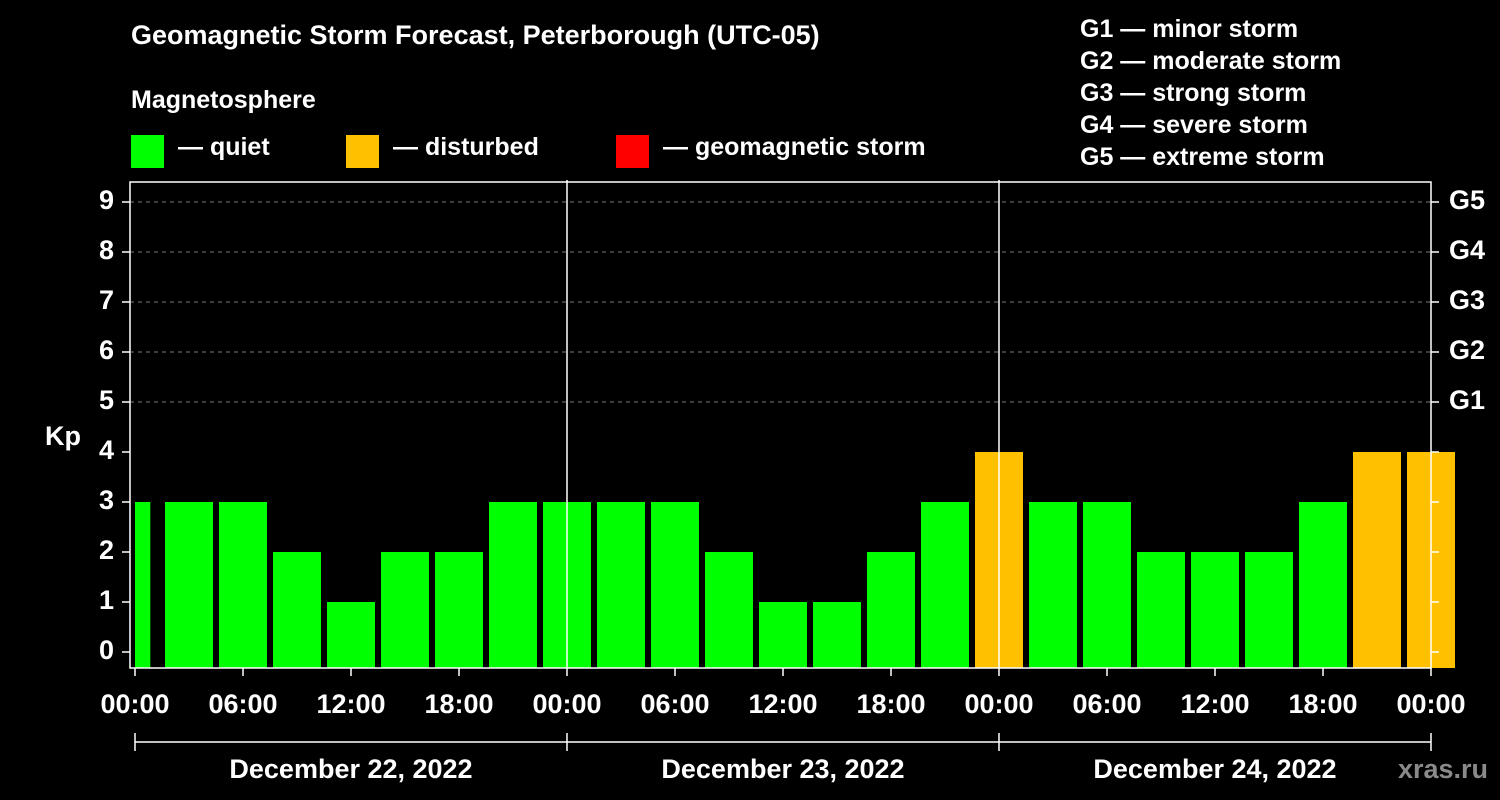  I want to click on date-label-1: December 22, 2022, so click(350, 769).